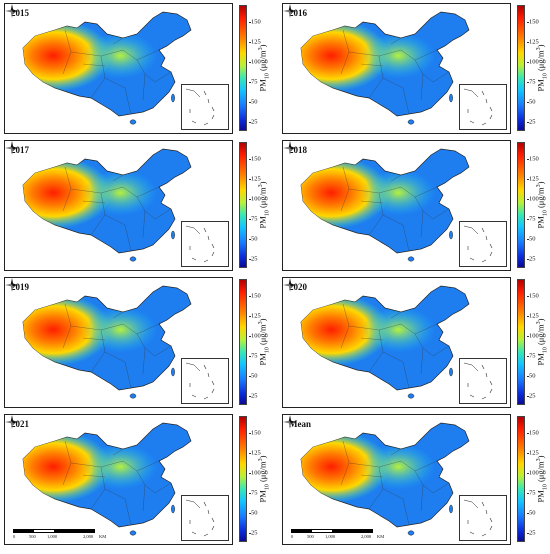 The height and width of the screenshot is (554, 550). I want to click on map-frame: Mean 0 500 1,000 2,000 KM, so click(396, 479).